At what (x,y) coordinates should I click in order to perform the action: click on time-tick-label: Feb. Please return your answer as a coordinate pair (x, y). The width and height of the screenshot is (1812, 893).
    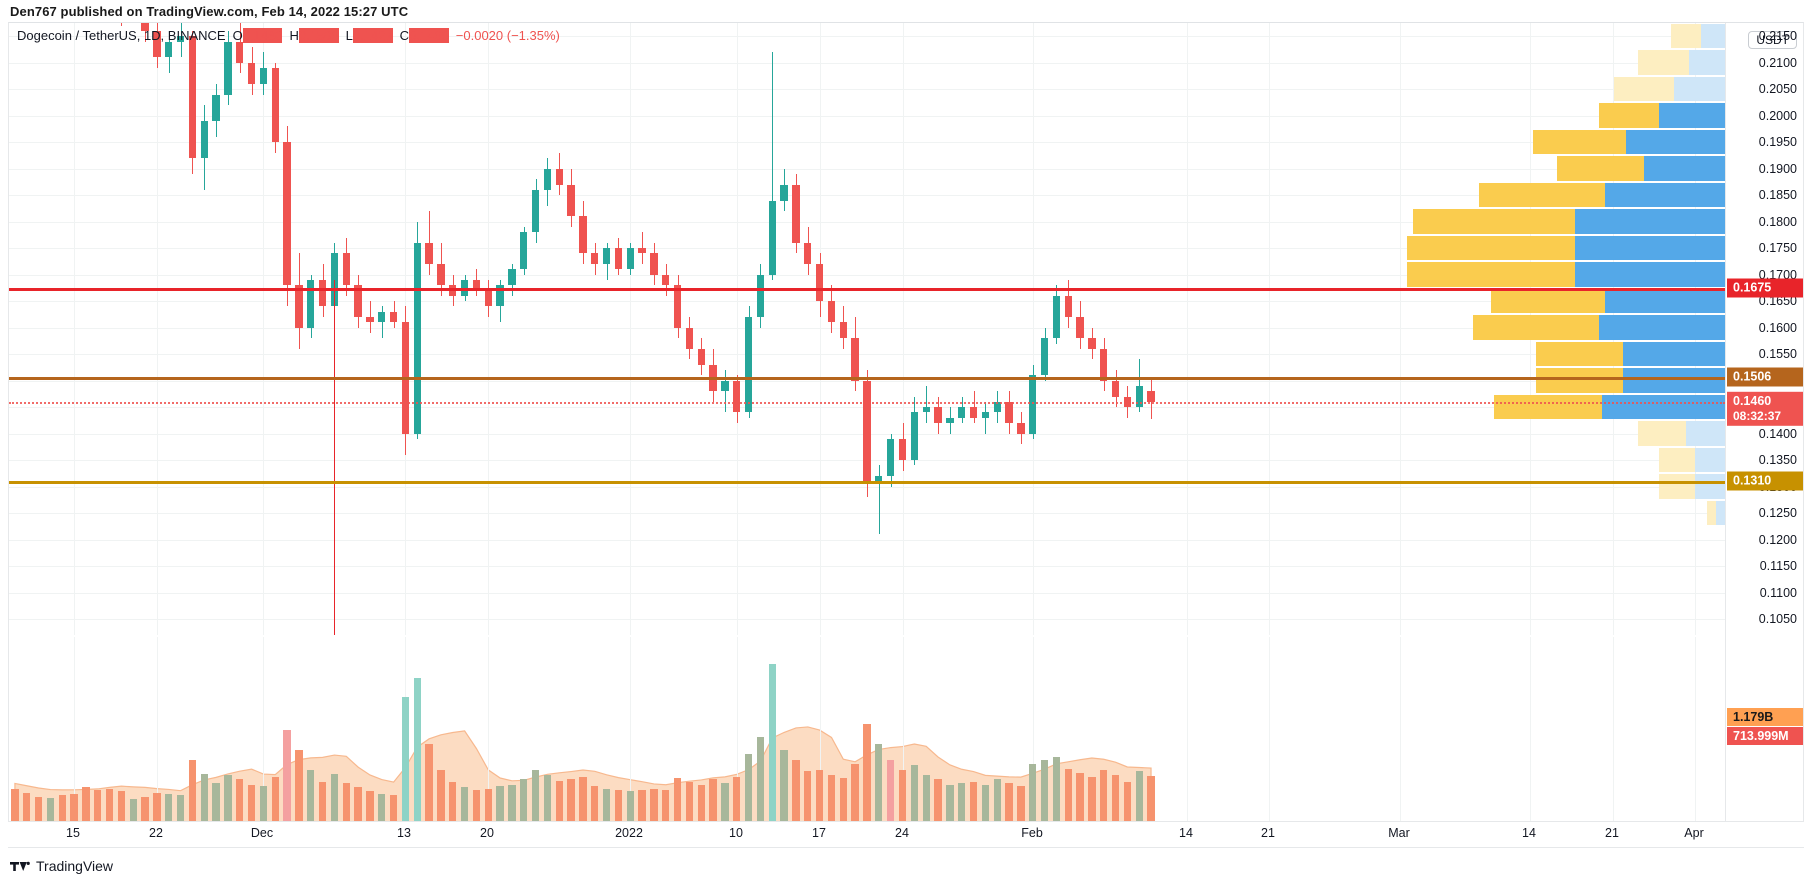
    Looking at the image, I should click on (1032, 833).